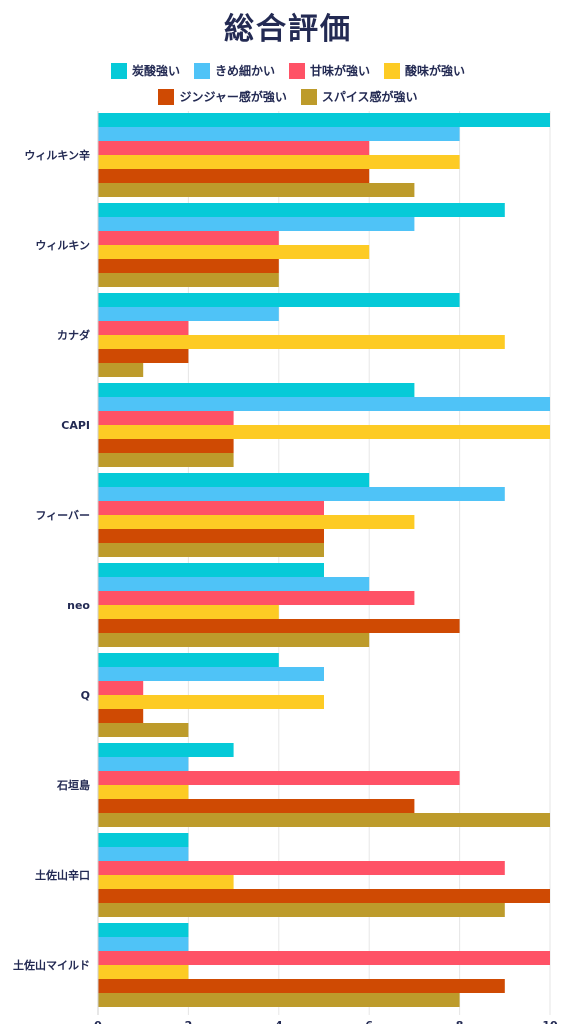 This screenshot has width=576, height=1024. What do you see at coordinates (233, 97) in the screenshot?
I see `legend-label: ジンジャー感が強い` at bounding box center [233, 97].